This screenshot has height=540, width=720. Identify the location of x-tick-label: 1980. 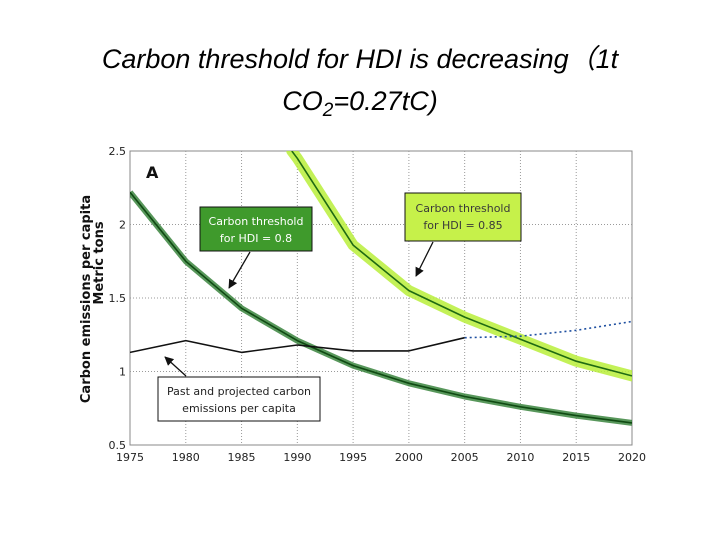
(186, 457).